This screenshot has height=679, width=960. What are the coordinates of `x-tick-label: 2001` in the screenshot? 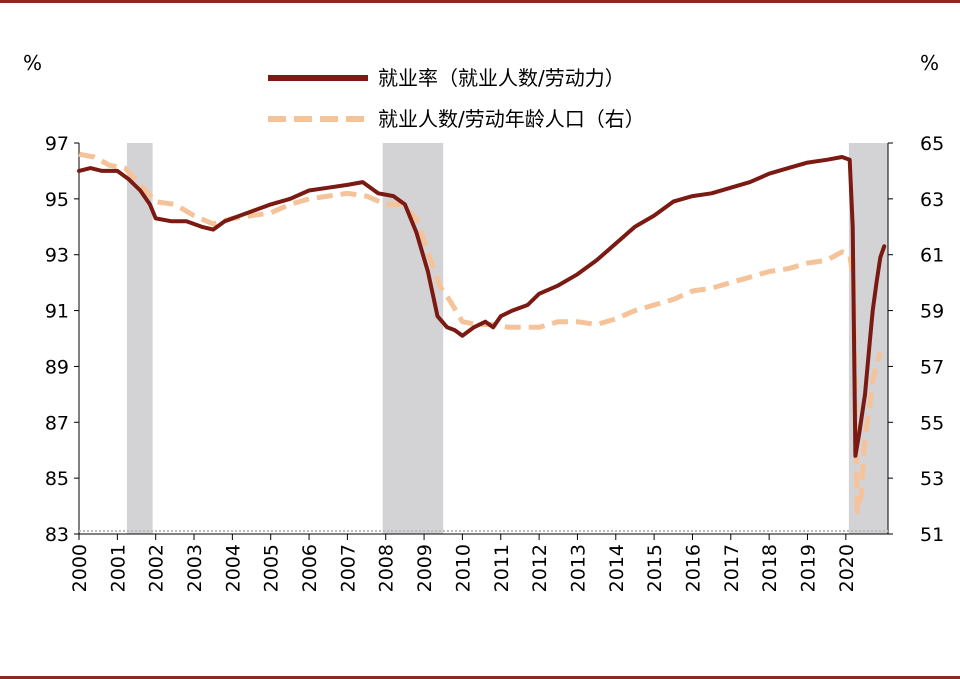 It's located at (118, 568).